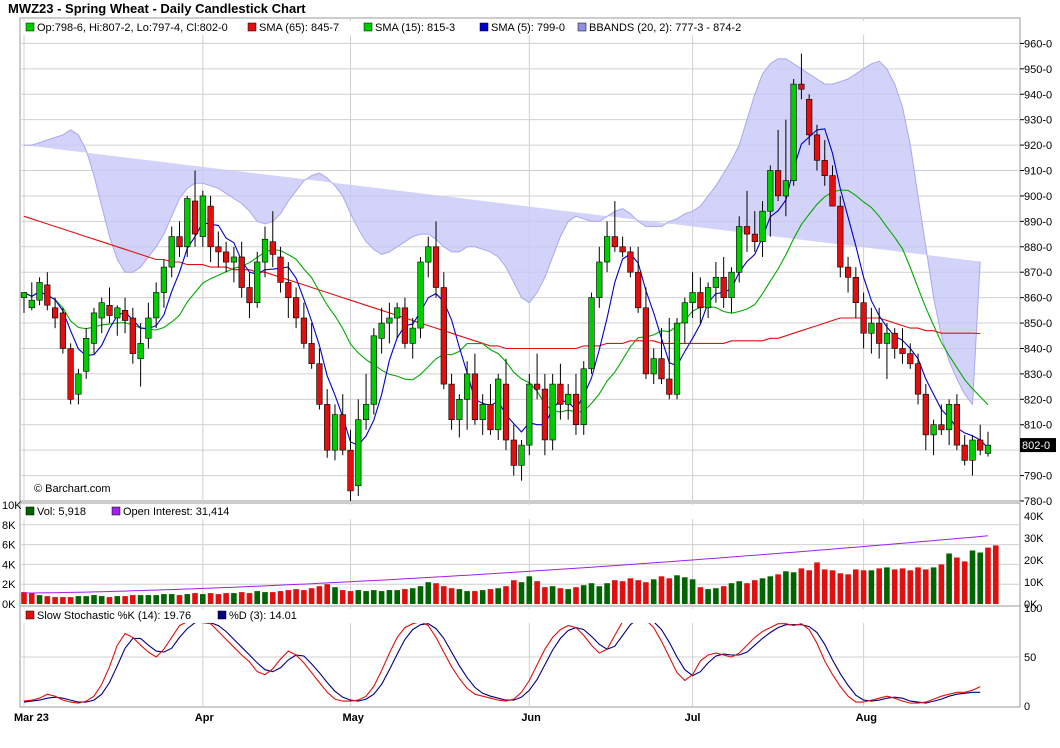 The width and height of the screenshot is (1060, 748). I want to click on legend-label: Slow Stochastic %K (14): 19.76, so click(114, 616).